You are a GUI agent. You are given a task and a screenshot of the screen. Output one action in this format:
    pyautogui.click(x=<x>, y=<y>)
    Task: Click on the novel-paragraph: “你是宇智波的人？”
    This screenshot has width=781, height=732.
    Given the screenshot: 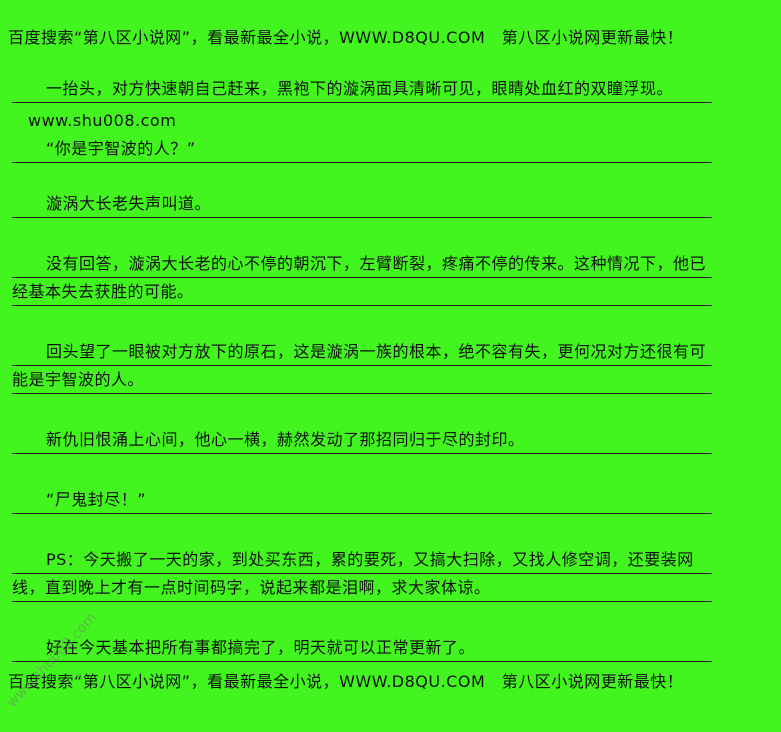 What is the action you would take?
    pyautogui.click(x=362, y=149)
    